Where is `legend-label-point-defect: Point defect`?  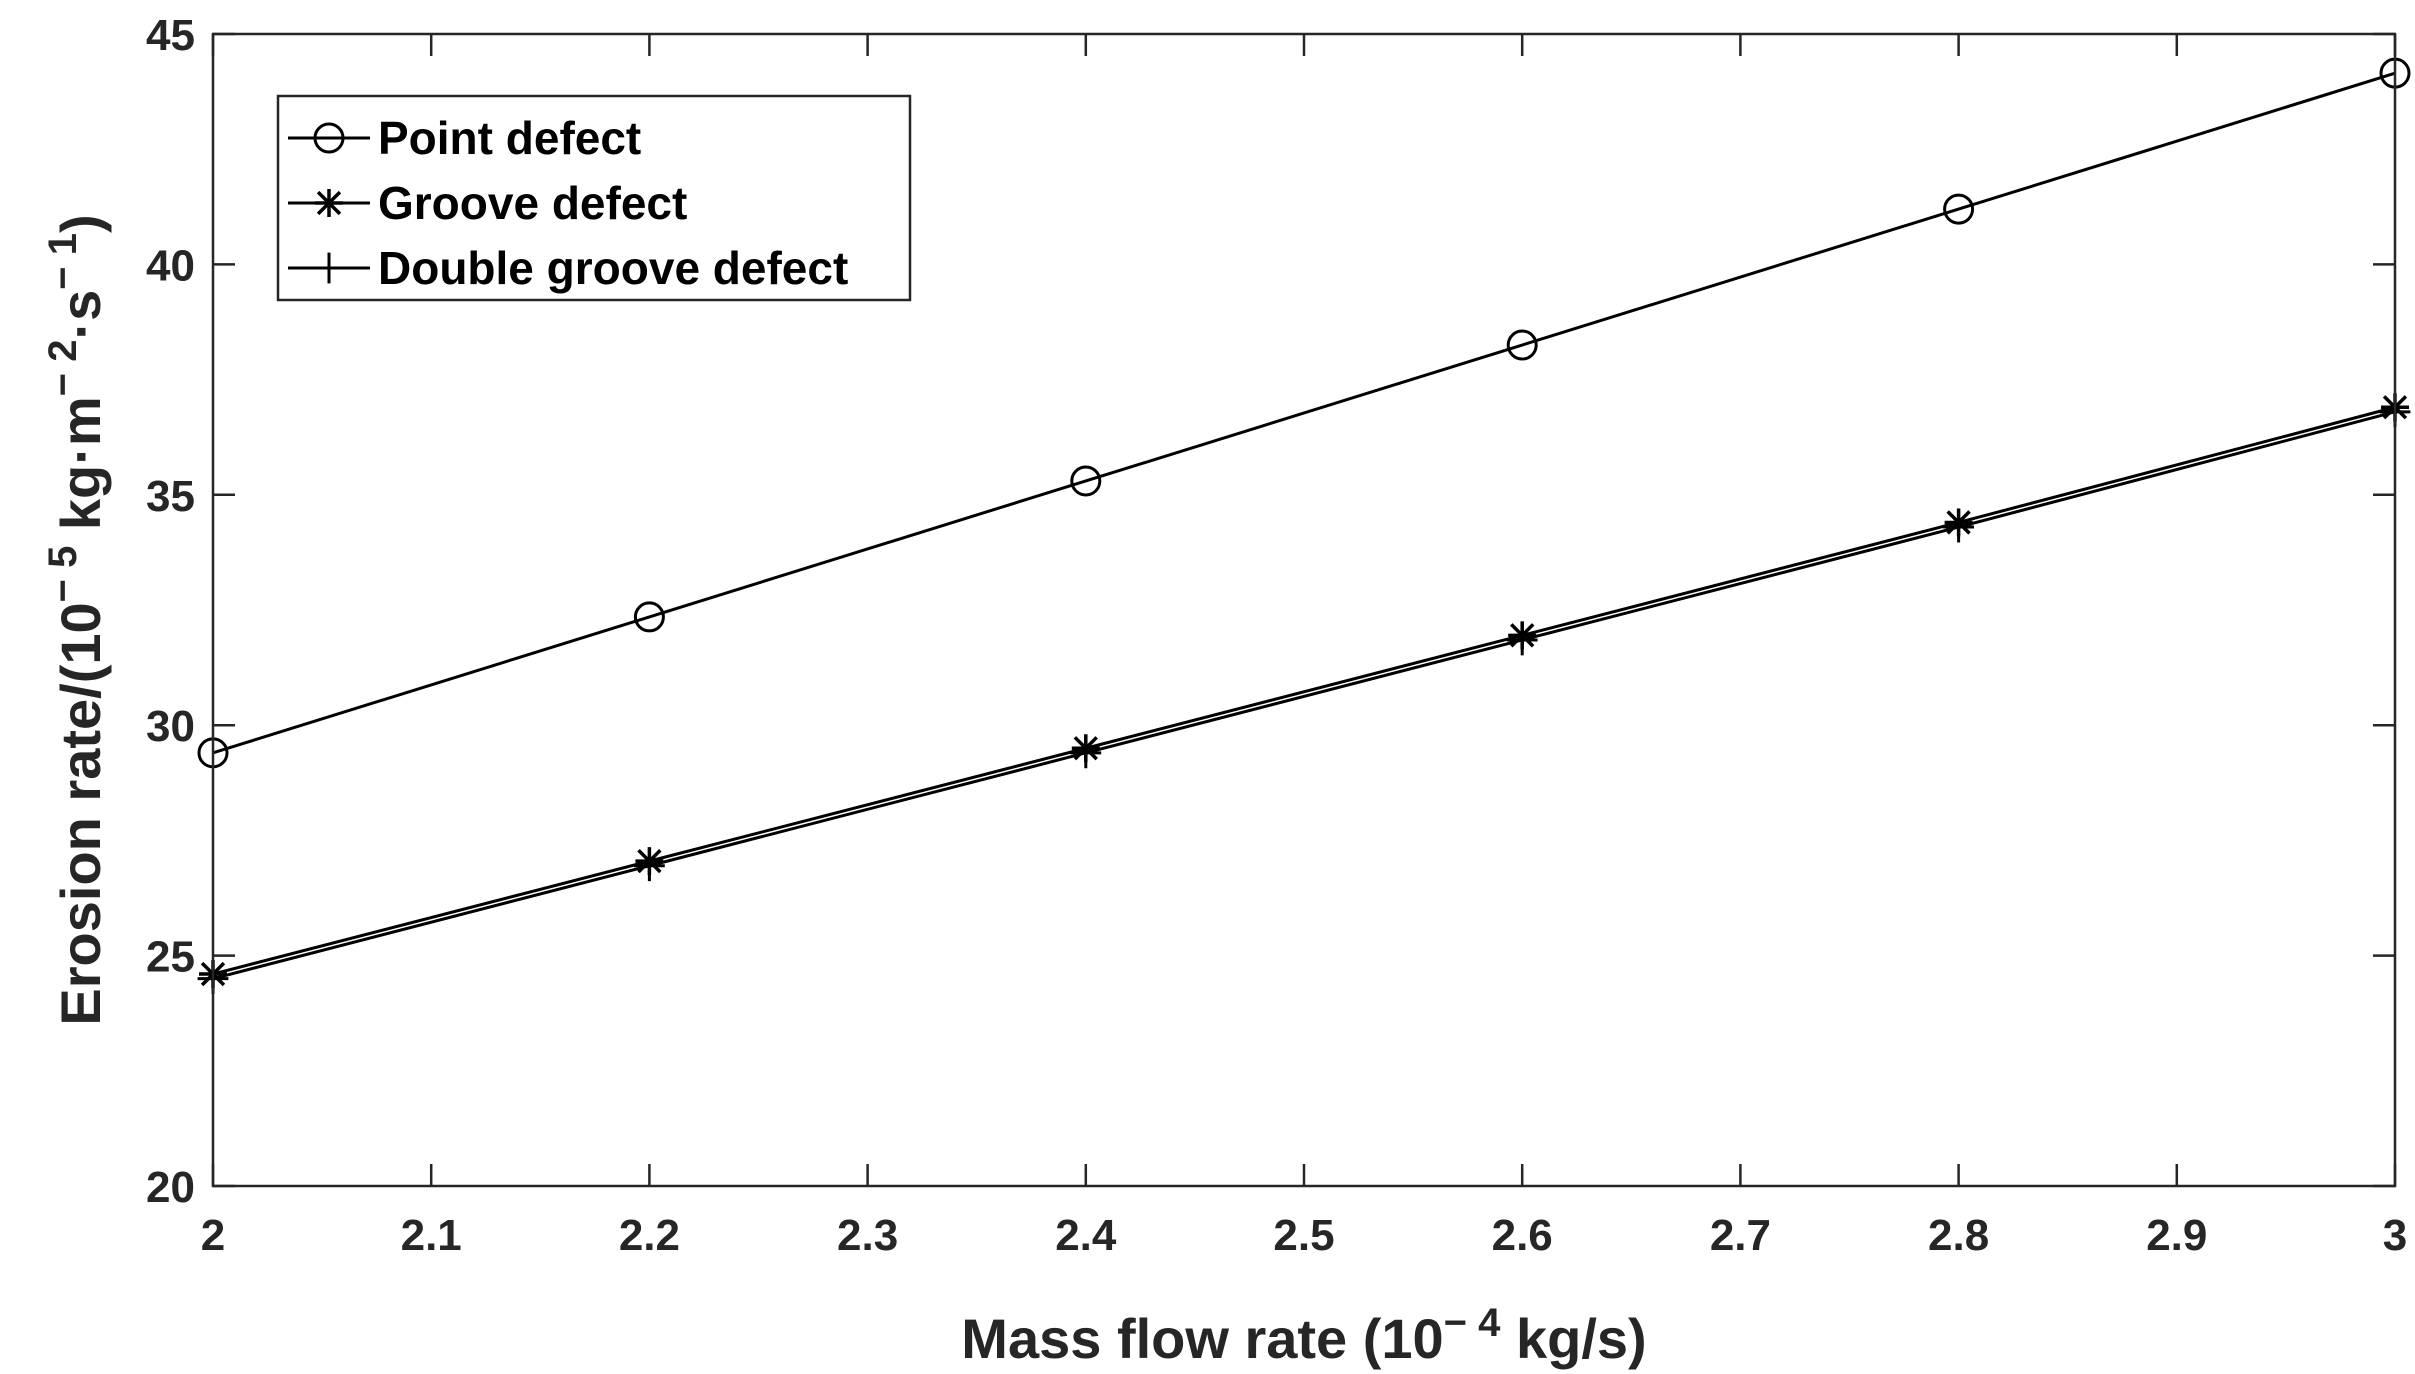
legend-label-point-defect: Point defect is located at coordinates (509, 138).